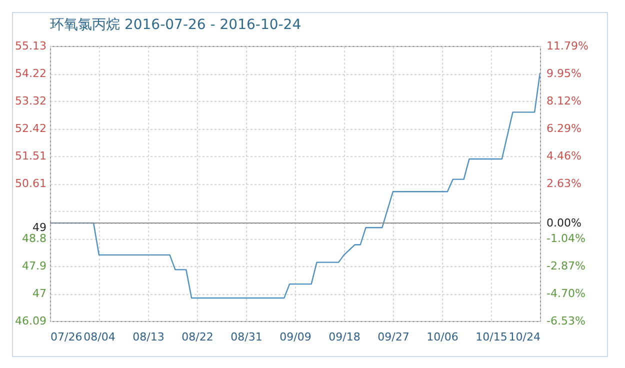  I want to click on y2-tick-label: -4.70%, so click(566, 293).